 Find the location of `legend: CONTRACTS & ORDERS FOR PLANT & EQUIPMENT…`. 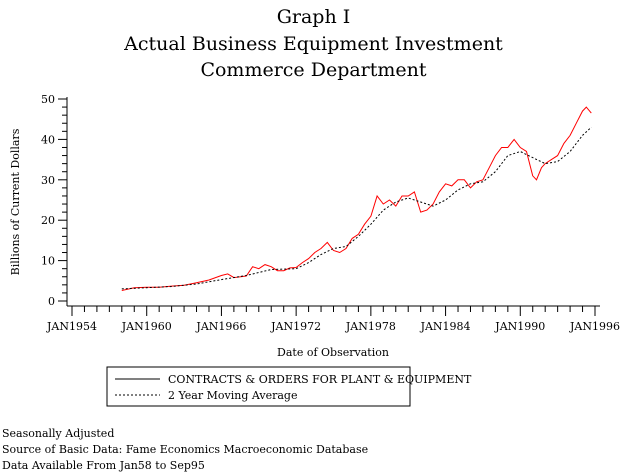

legend: CONTRACTS & ORDERS FOR PLANT & EQUIPMENT… is located at coordinates (289, 386).